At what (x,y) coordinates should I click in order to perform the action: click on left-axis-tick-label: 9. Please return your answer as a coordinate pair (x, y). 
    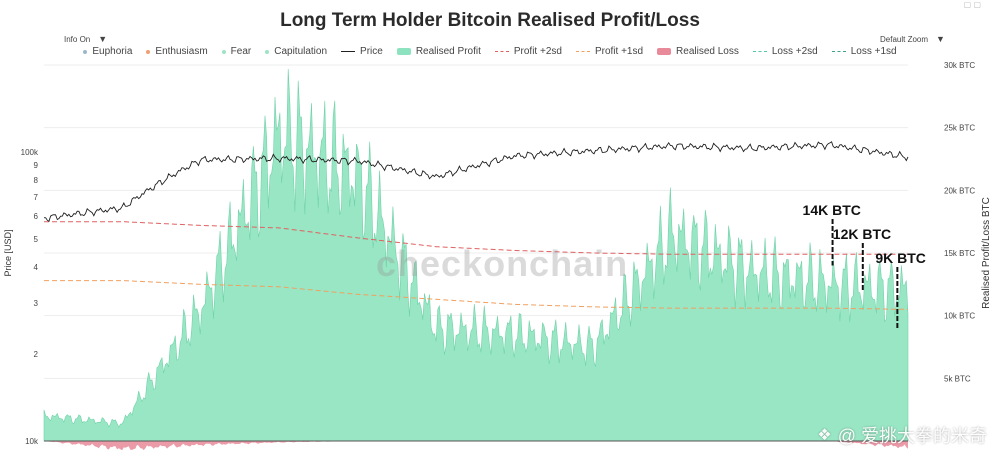
    Looking at the image, I should click on (36, 165).